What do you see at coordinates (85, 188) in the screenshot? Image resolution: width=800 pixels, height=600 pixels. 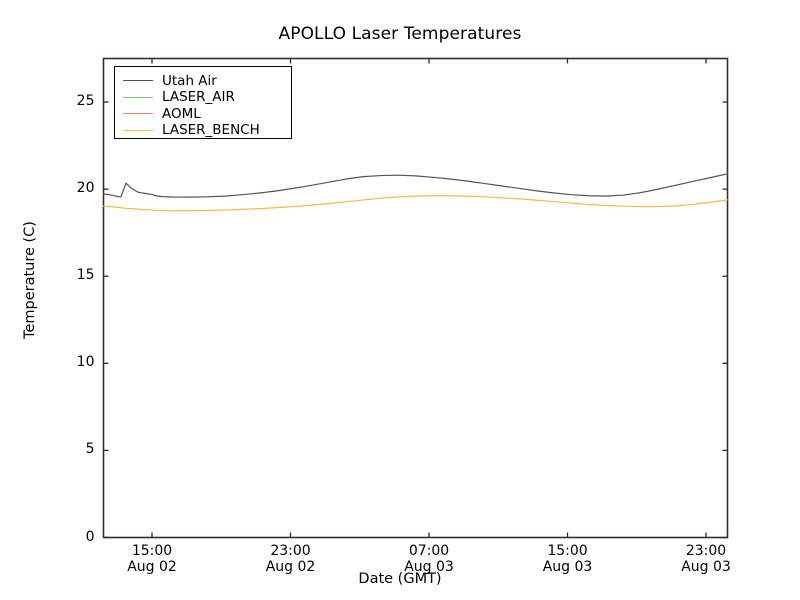 I see `y-tick-label: 20` at bounding box center [85, 188].